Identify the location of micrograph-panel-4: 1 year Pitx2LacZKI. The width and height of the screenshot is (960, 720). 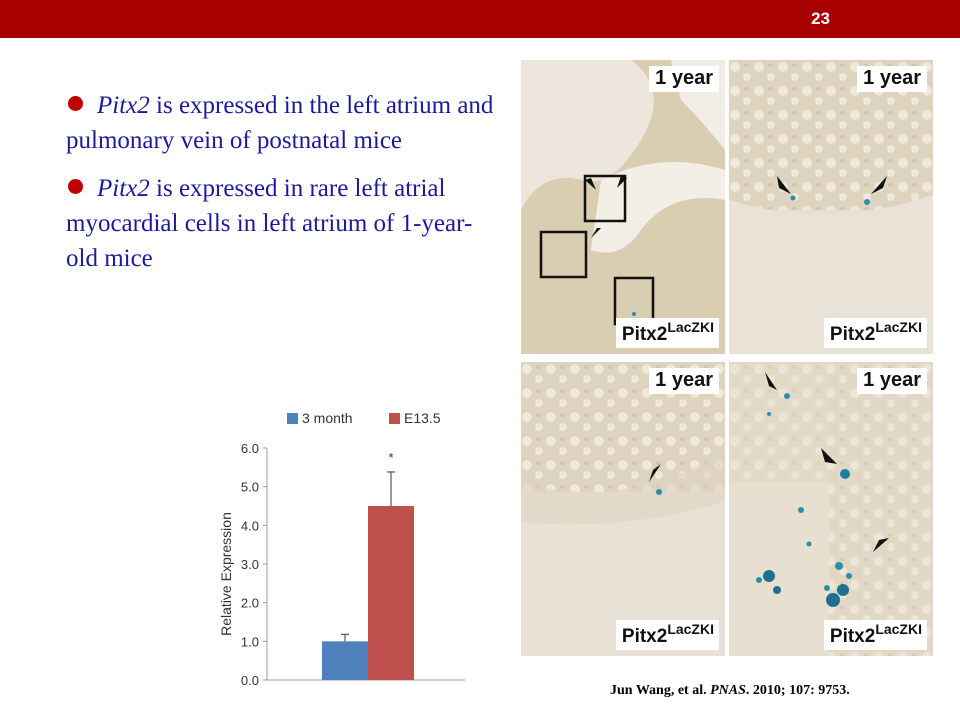
(831, 509).